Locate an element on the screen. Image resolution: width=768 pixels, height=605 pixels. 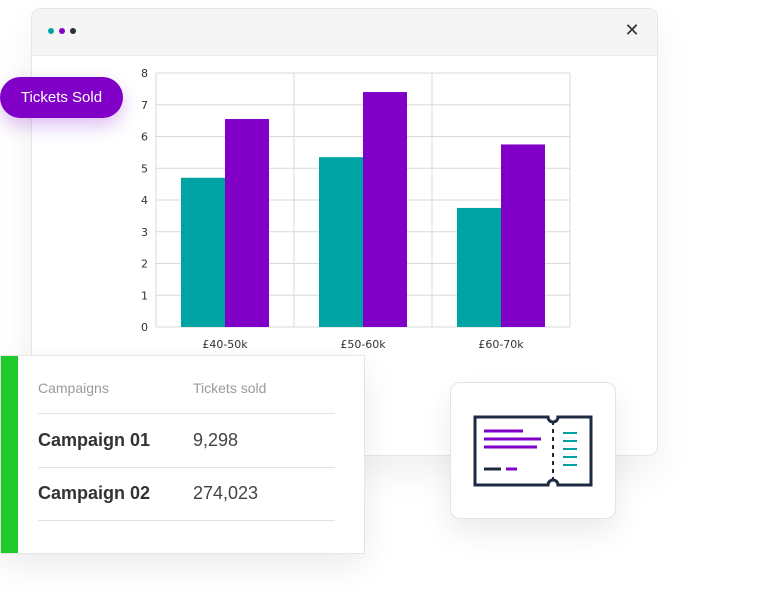
ticket-outline is located at coordinates (533, 451).